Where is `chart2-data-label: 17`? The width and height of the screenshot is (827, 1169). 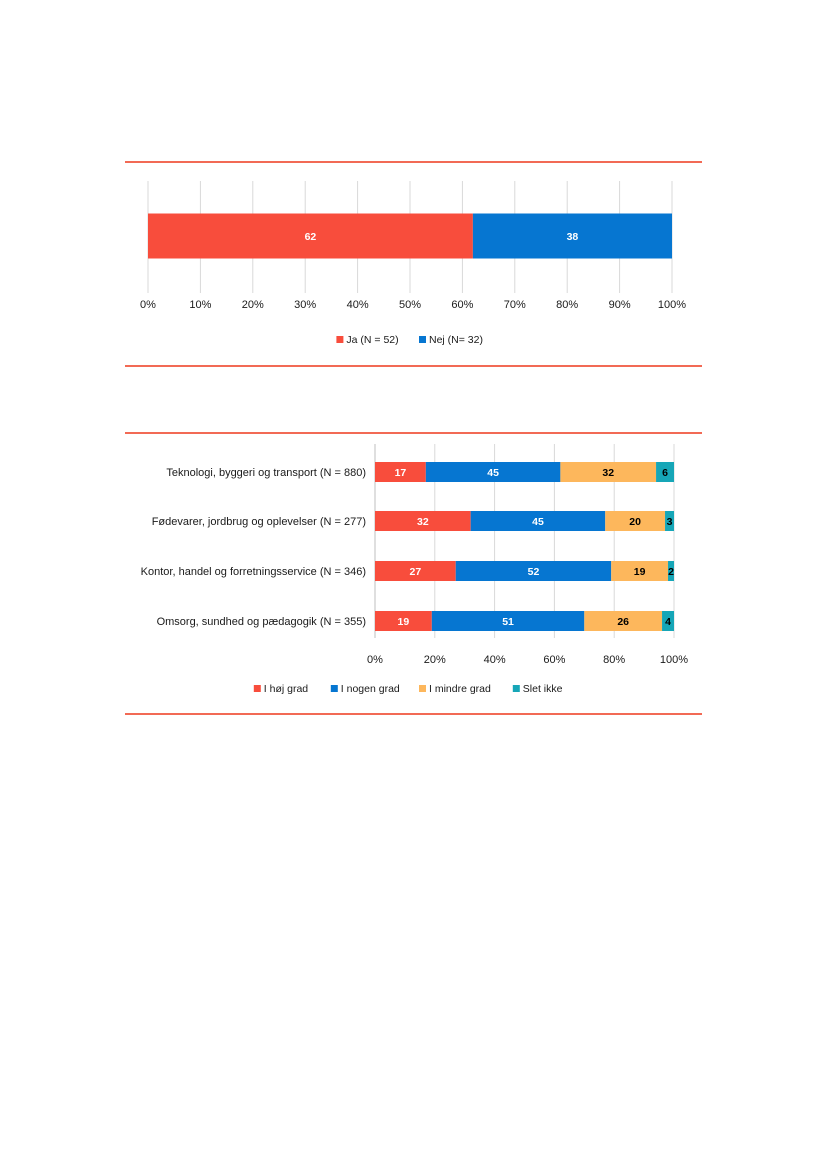 chart2-data-label: 17 is located at coordinates (401, 473).